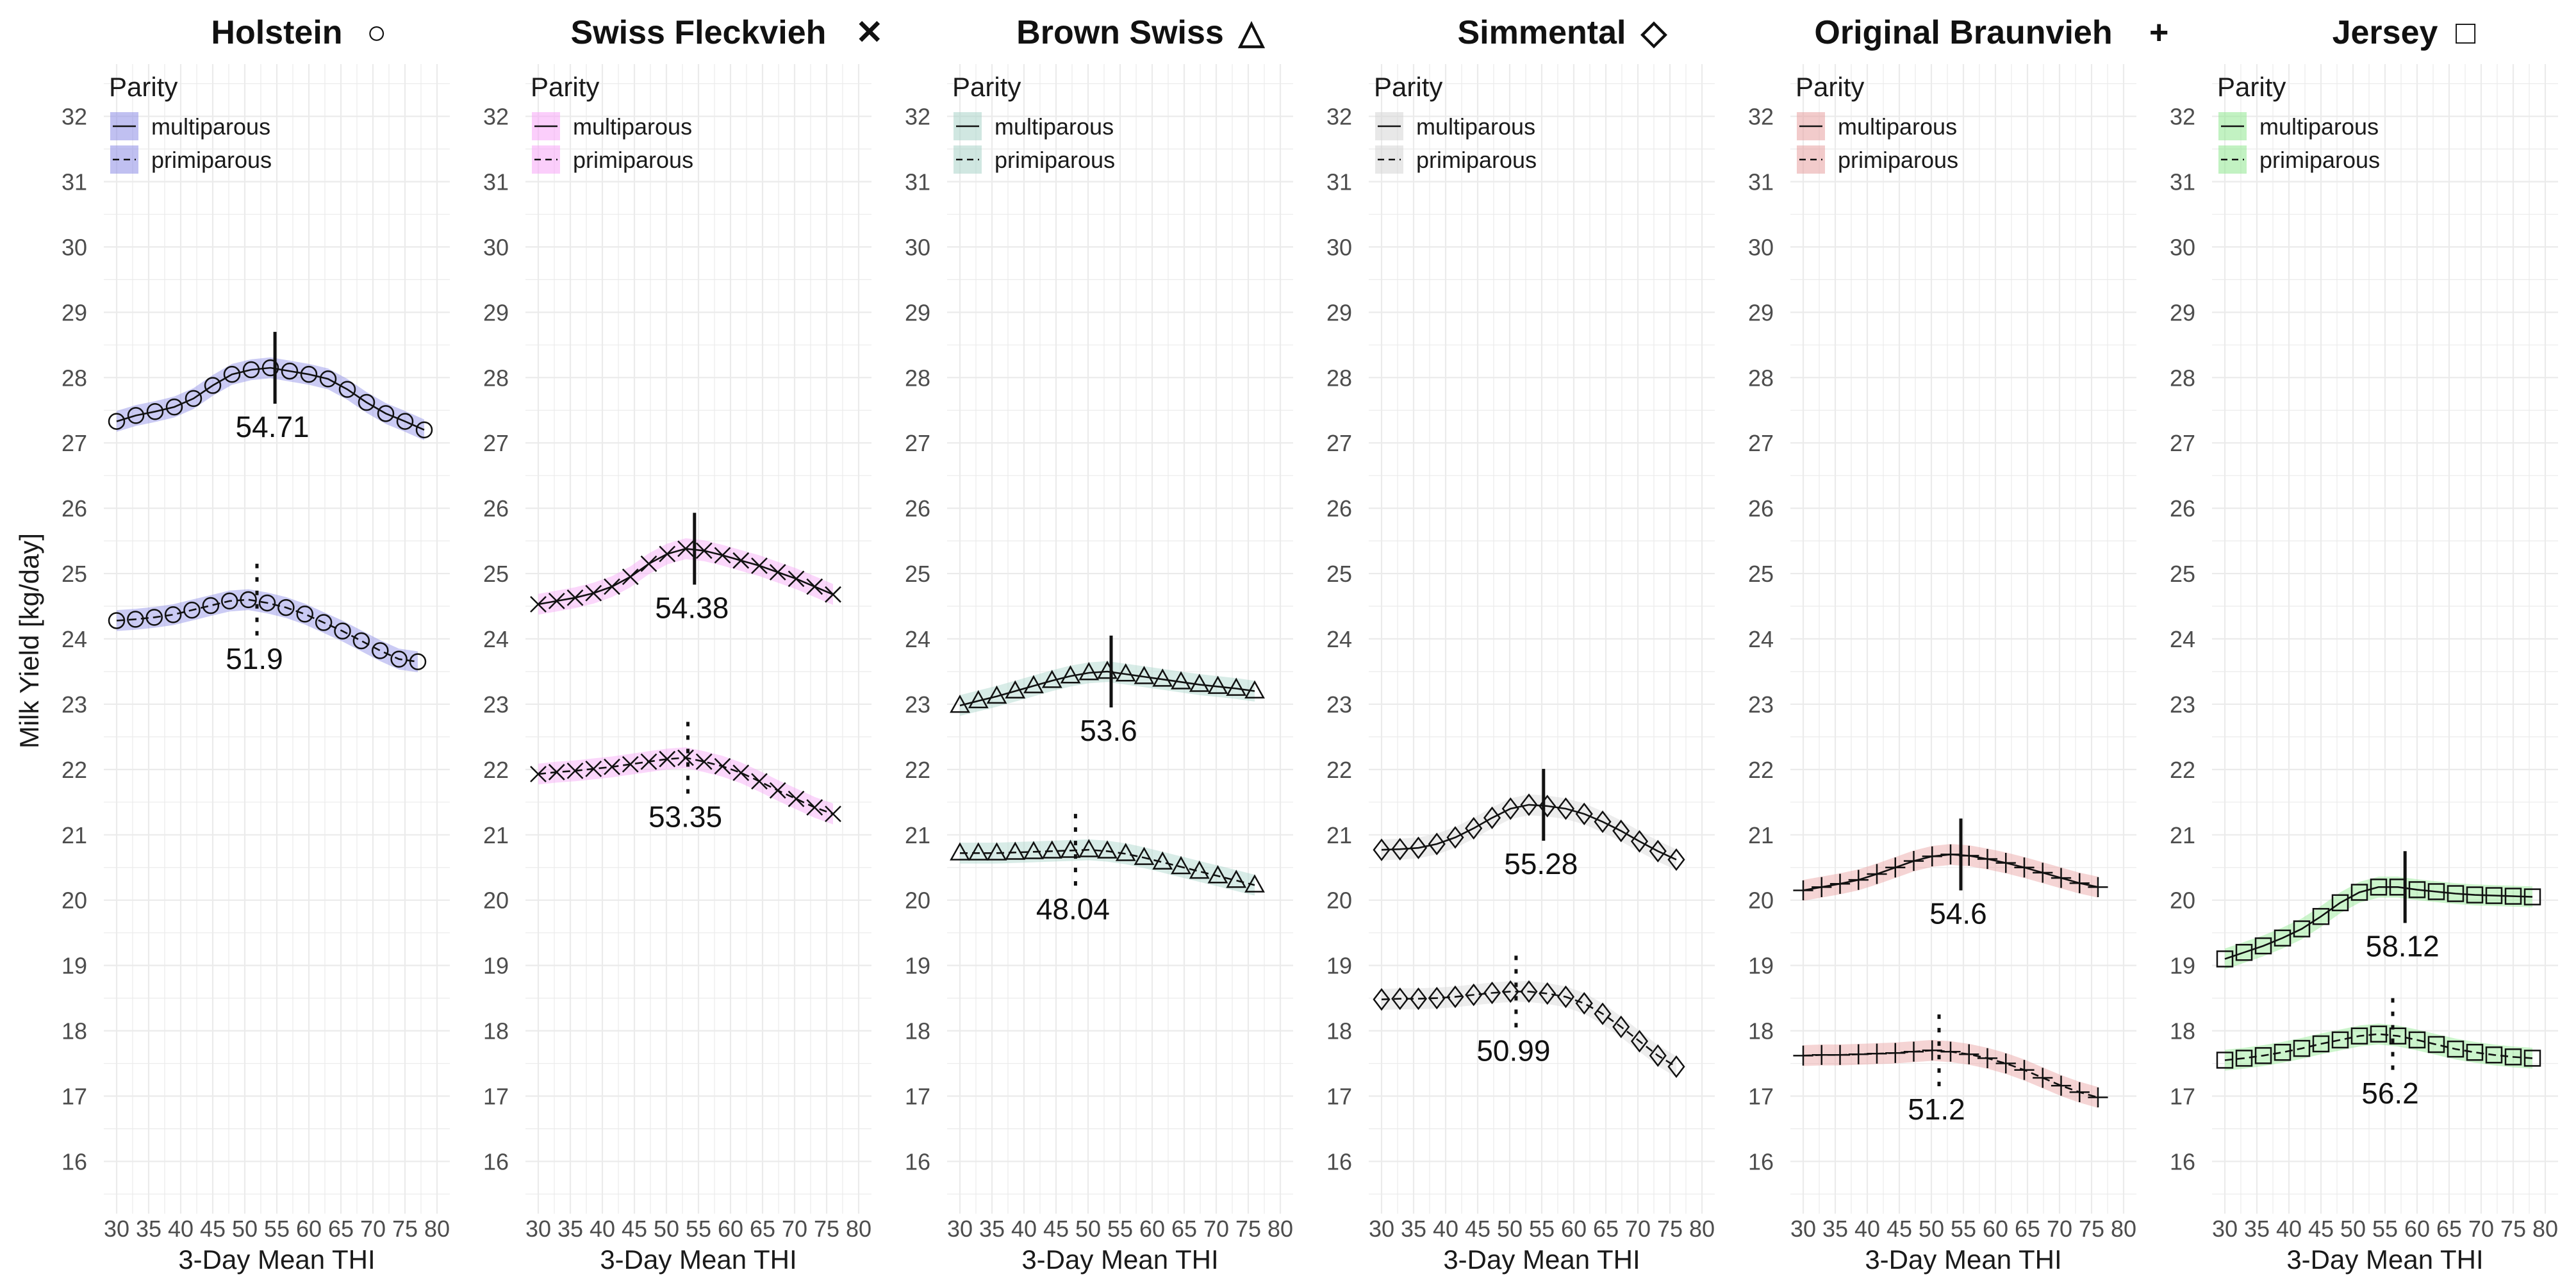 The width and height of the screenshot is (2576, 1288). What do you see at coordinates (685, 778) in the screenshot?
I see `series-primiparous: 53.35` at bounding box center [685, 778].